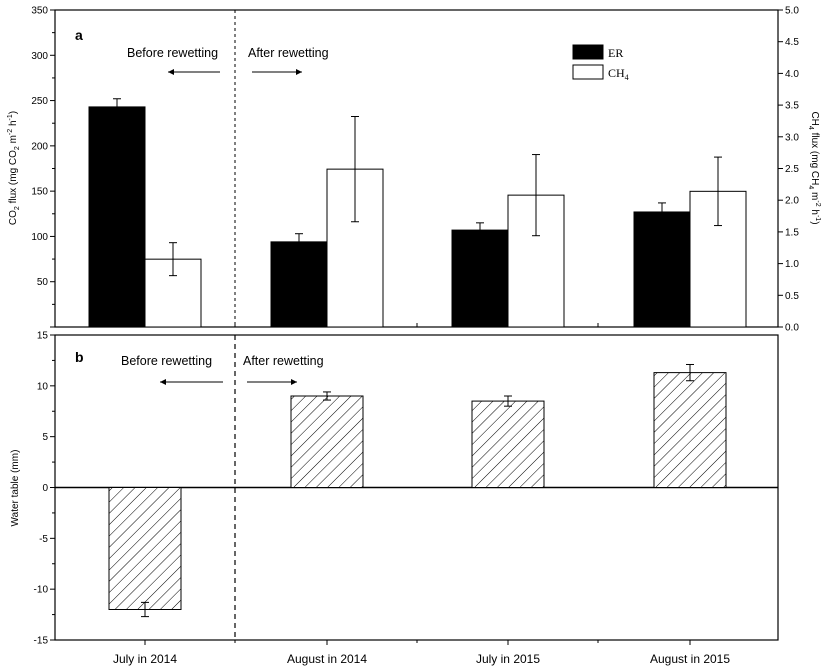  I want to click on panel-b-tick-label: -10, so click(41, 590).